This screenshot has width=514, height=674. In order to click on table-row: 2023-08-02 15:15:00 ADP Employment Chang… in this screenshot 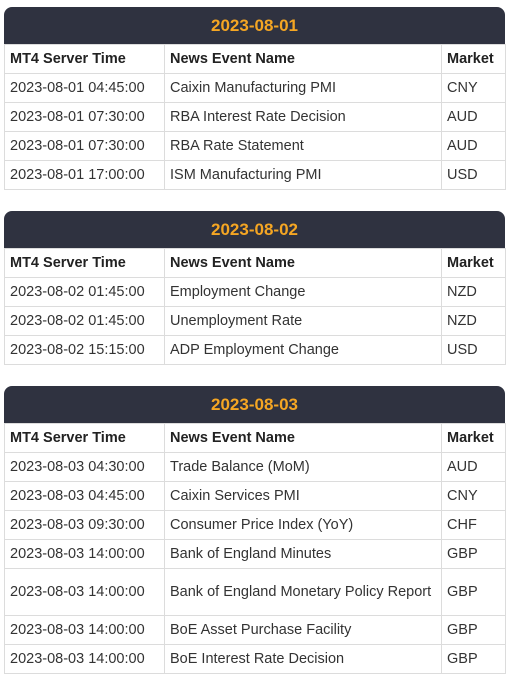, I will do `click(255, 350)`.